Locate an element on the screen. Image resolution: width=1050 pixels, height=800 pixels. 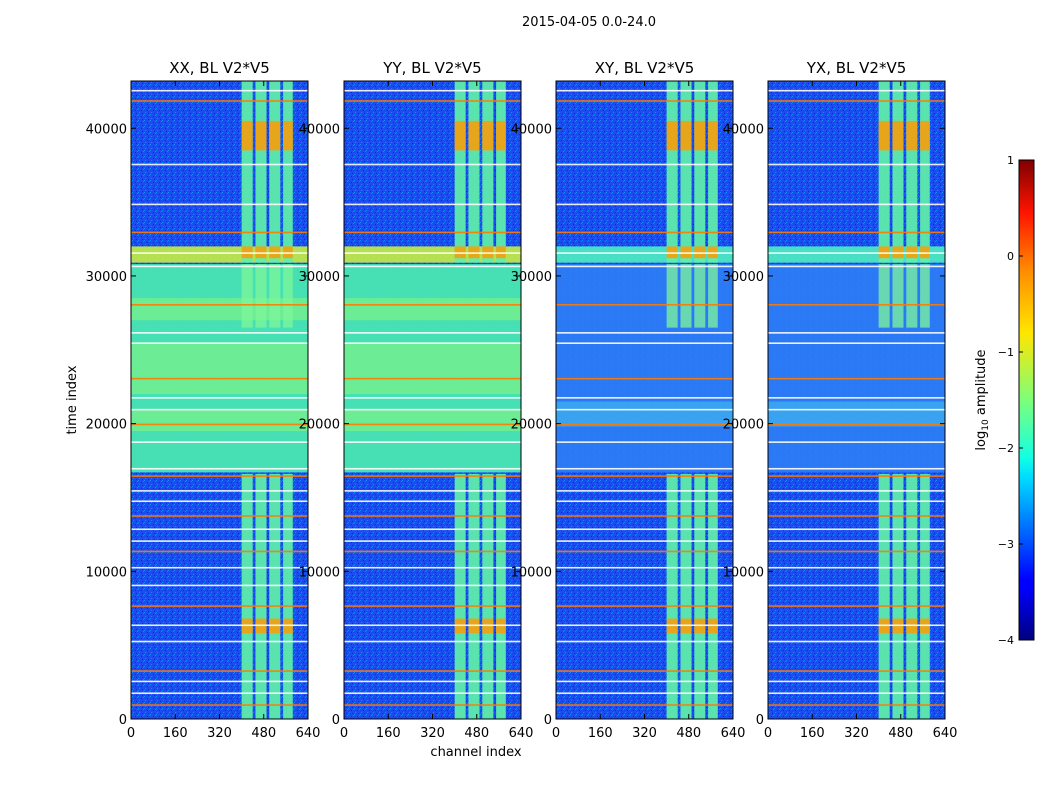
colorbar-label: log10 amplitude is located at coordinates (982, 399).